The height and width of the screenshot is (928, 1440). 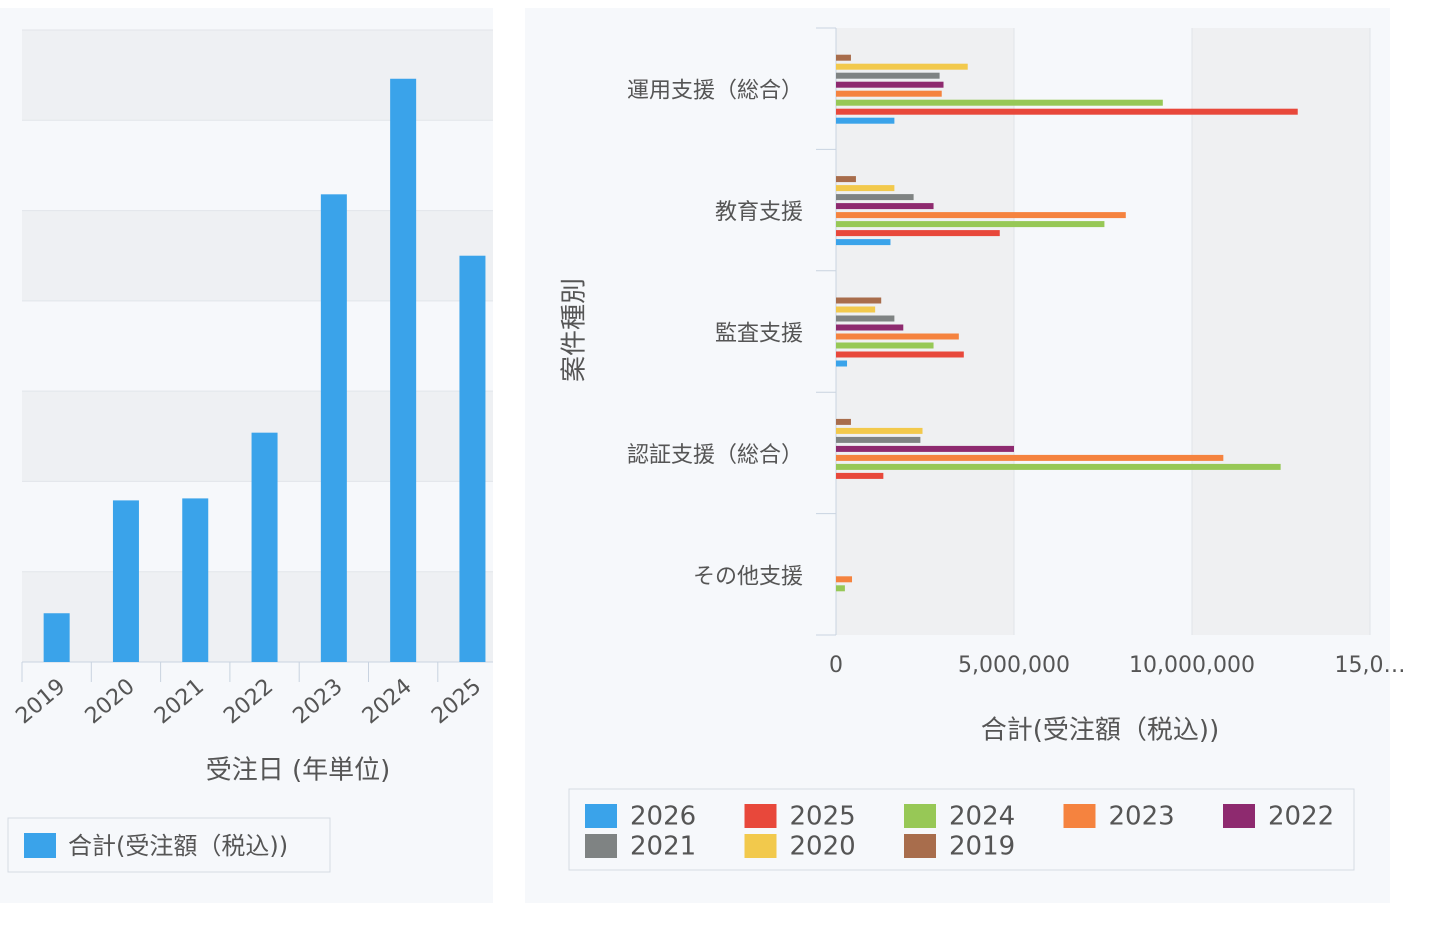 I want to click on y-tick-label: 認証支援（総合）, so click(x=715, y=455).